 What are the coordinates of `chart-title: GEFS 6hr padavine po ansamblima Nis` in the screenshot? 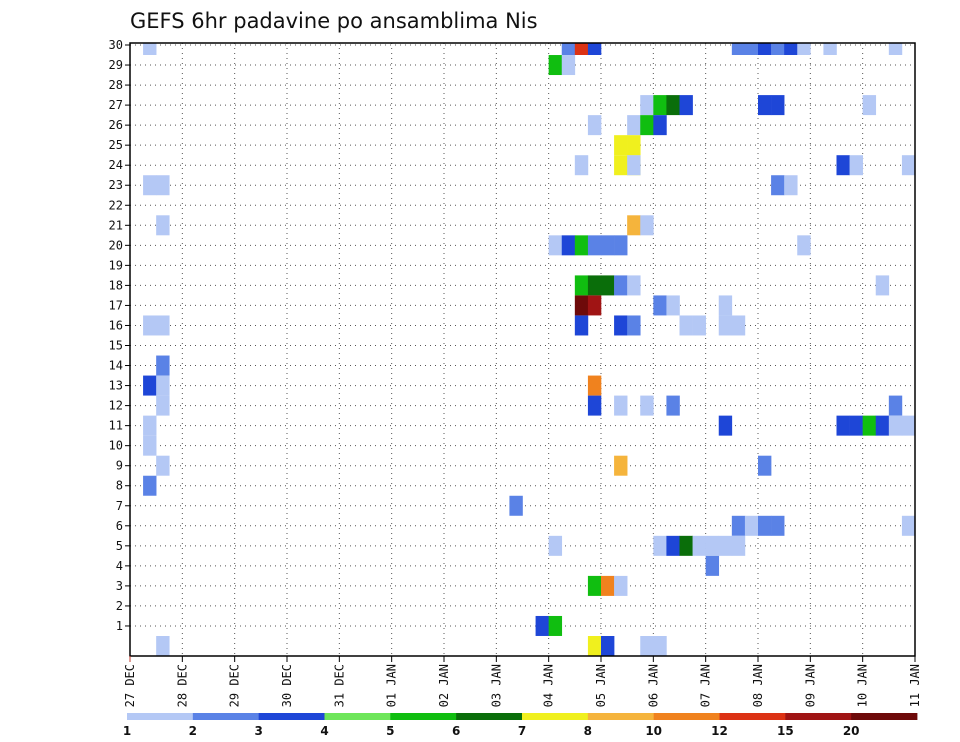 It's located at (334, 21).